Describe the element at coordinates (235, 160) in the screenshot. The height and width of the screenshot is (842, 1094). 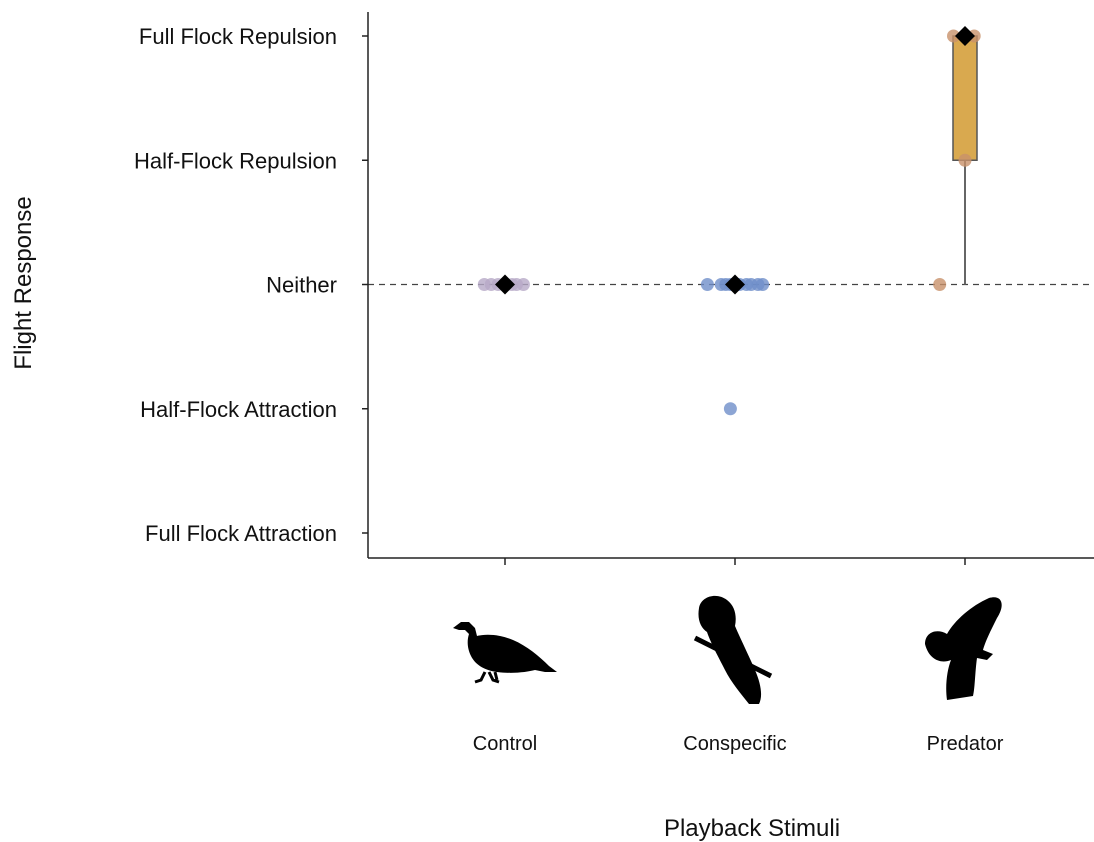
I see `y-tick-label: Half-Flock Repulsion` at that location.